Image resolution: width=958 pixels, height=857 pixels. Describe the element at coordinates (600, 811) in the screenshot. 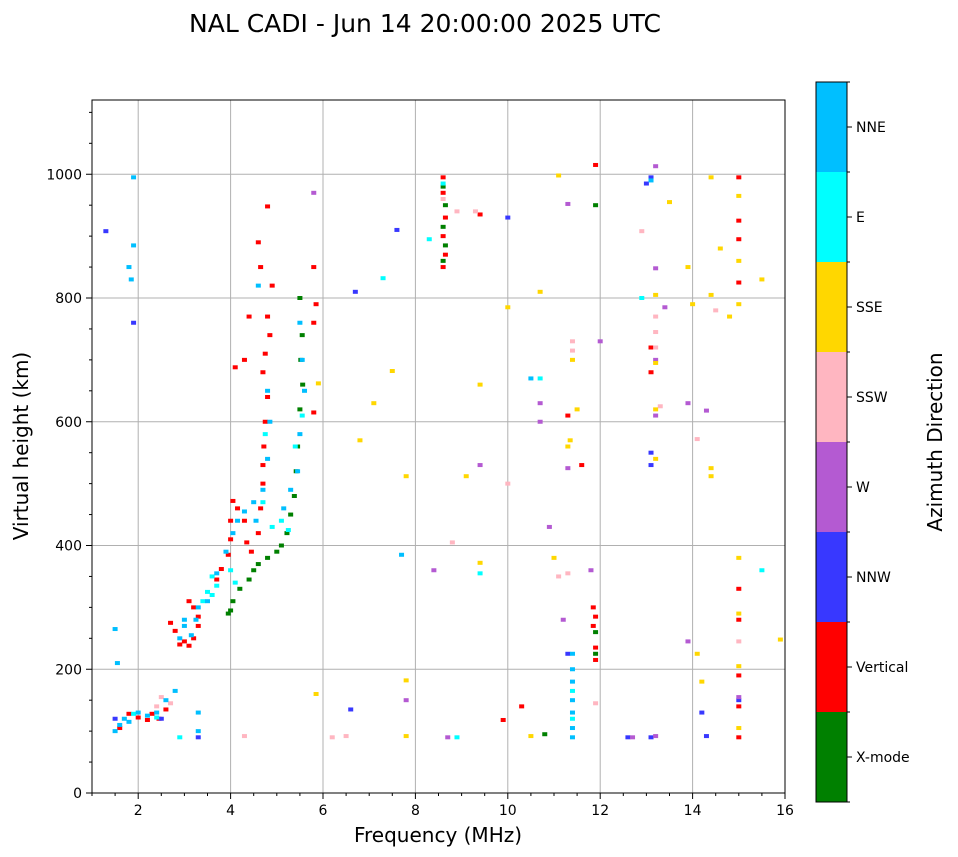

I see `x-tick-label: 12` at that location.